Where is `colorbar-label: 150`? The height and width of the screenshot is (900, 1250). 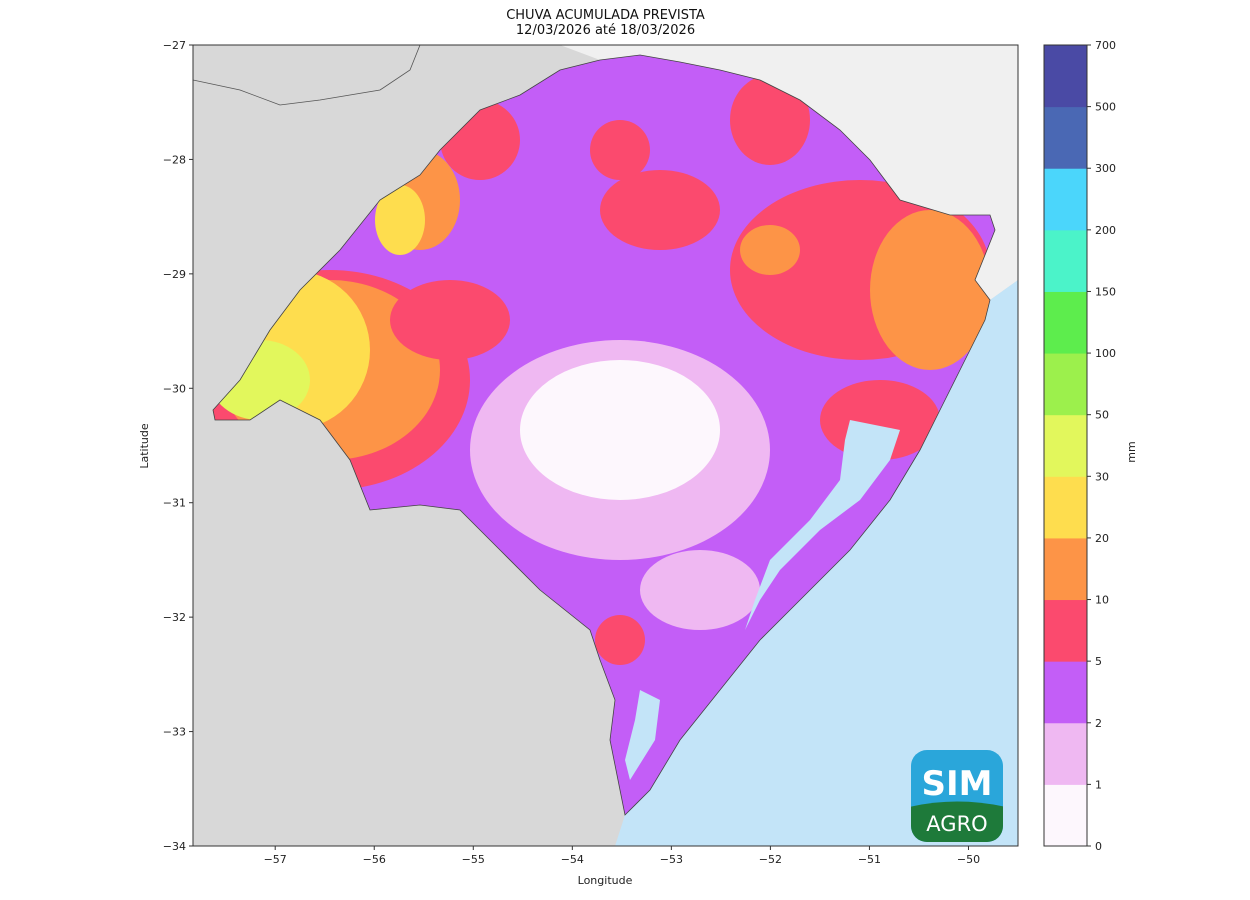
colorbar-label: 150 is located at coordinates (1105, 291).